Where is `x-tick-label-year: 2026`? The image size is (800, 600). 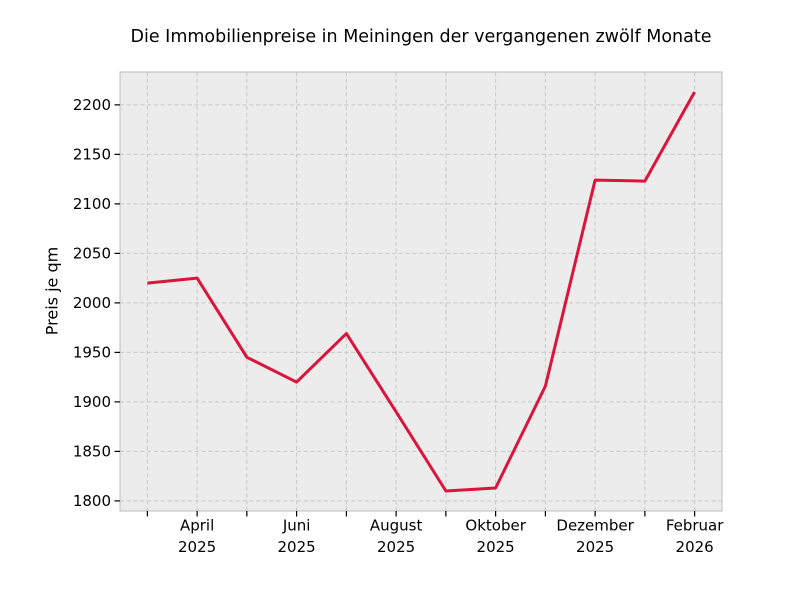 x-tick-label-year: 2026 is located at coordinates (695, 547).